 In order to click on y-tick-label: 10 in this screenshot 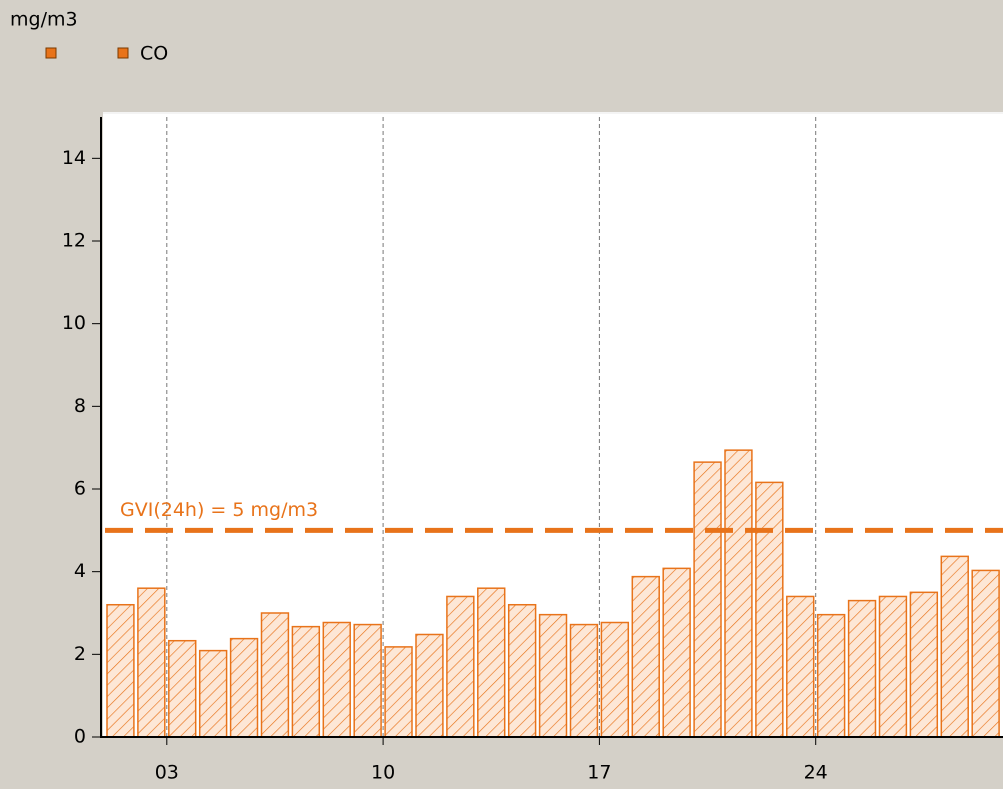, I will do `click(74, 323)`.